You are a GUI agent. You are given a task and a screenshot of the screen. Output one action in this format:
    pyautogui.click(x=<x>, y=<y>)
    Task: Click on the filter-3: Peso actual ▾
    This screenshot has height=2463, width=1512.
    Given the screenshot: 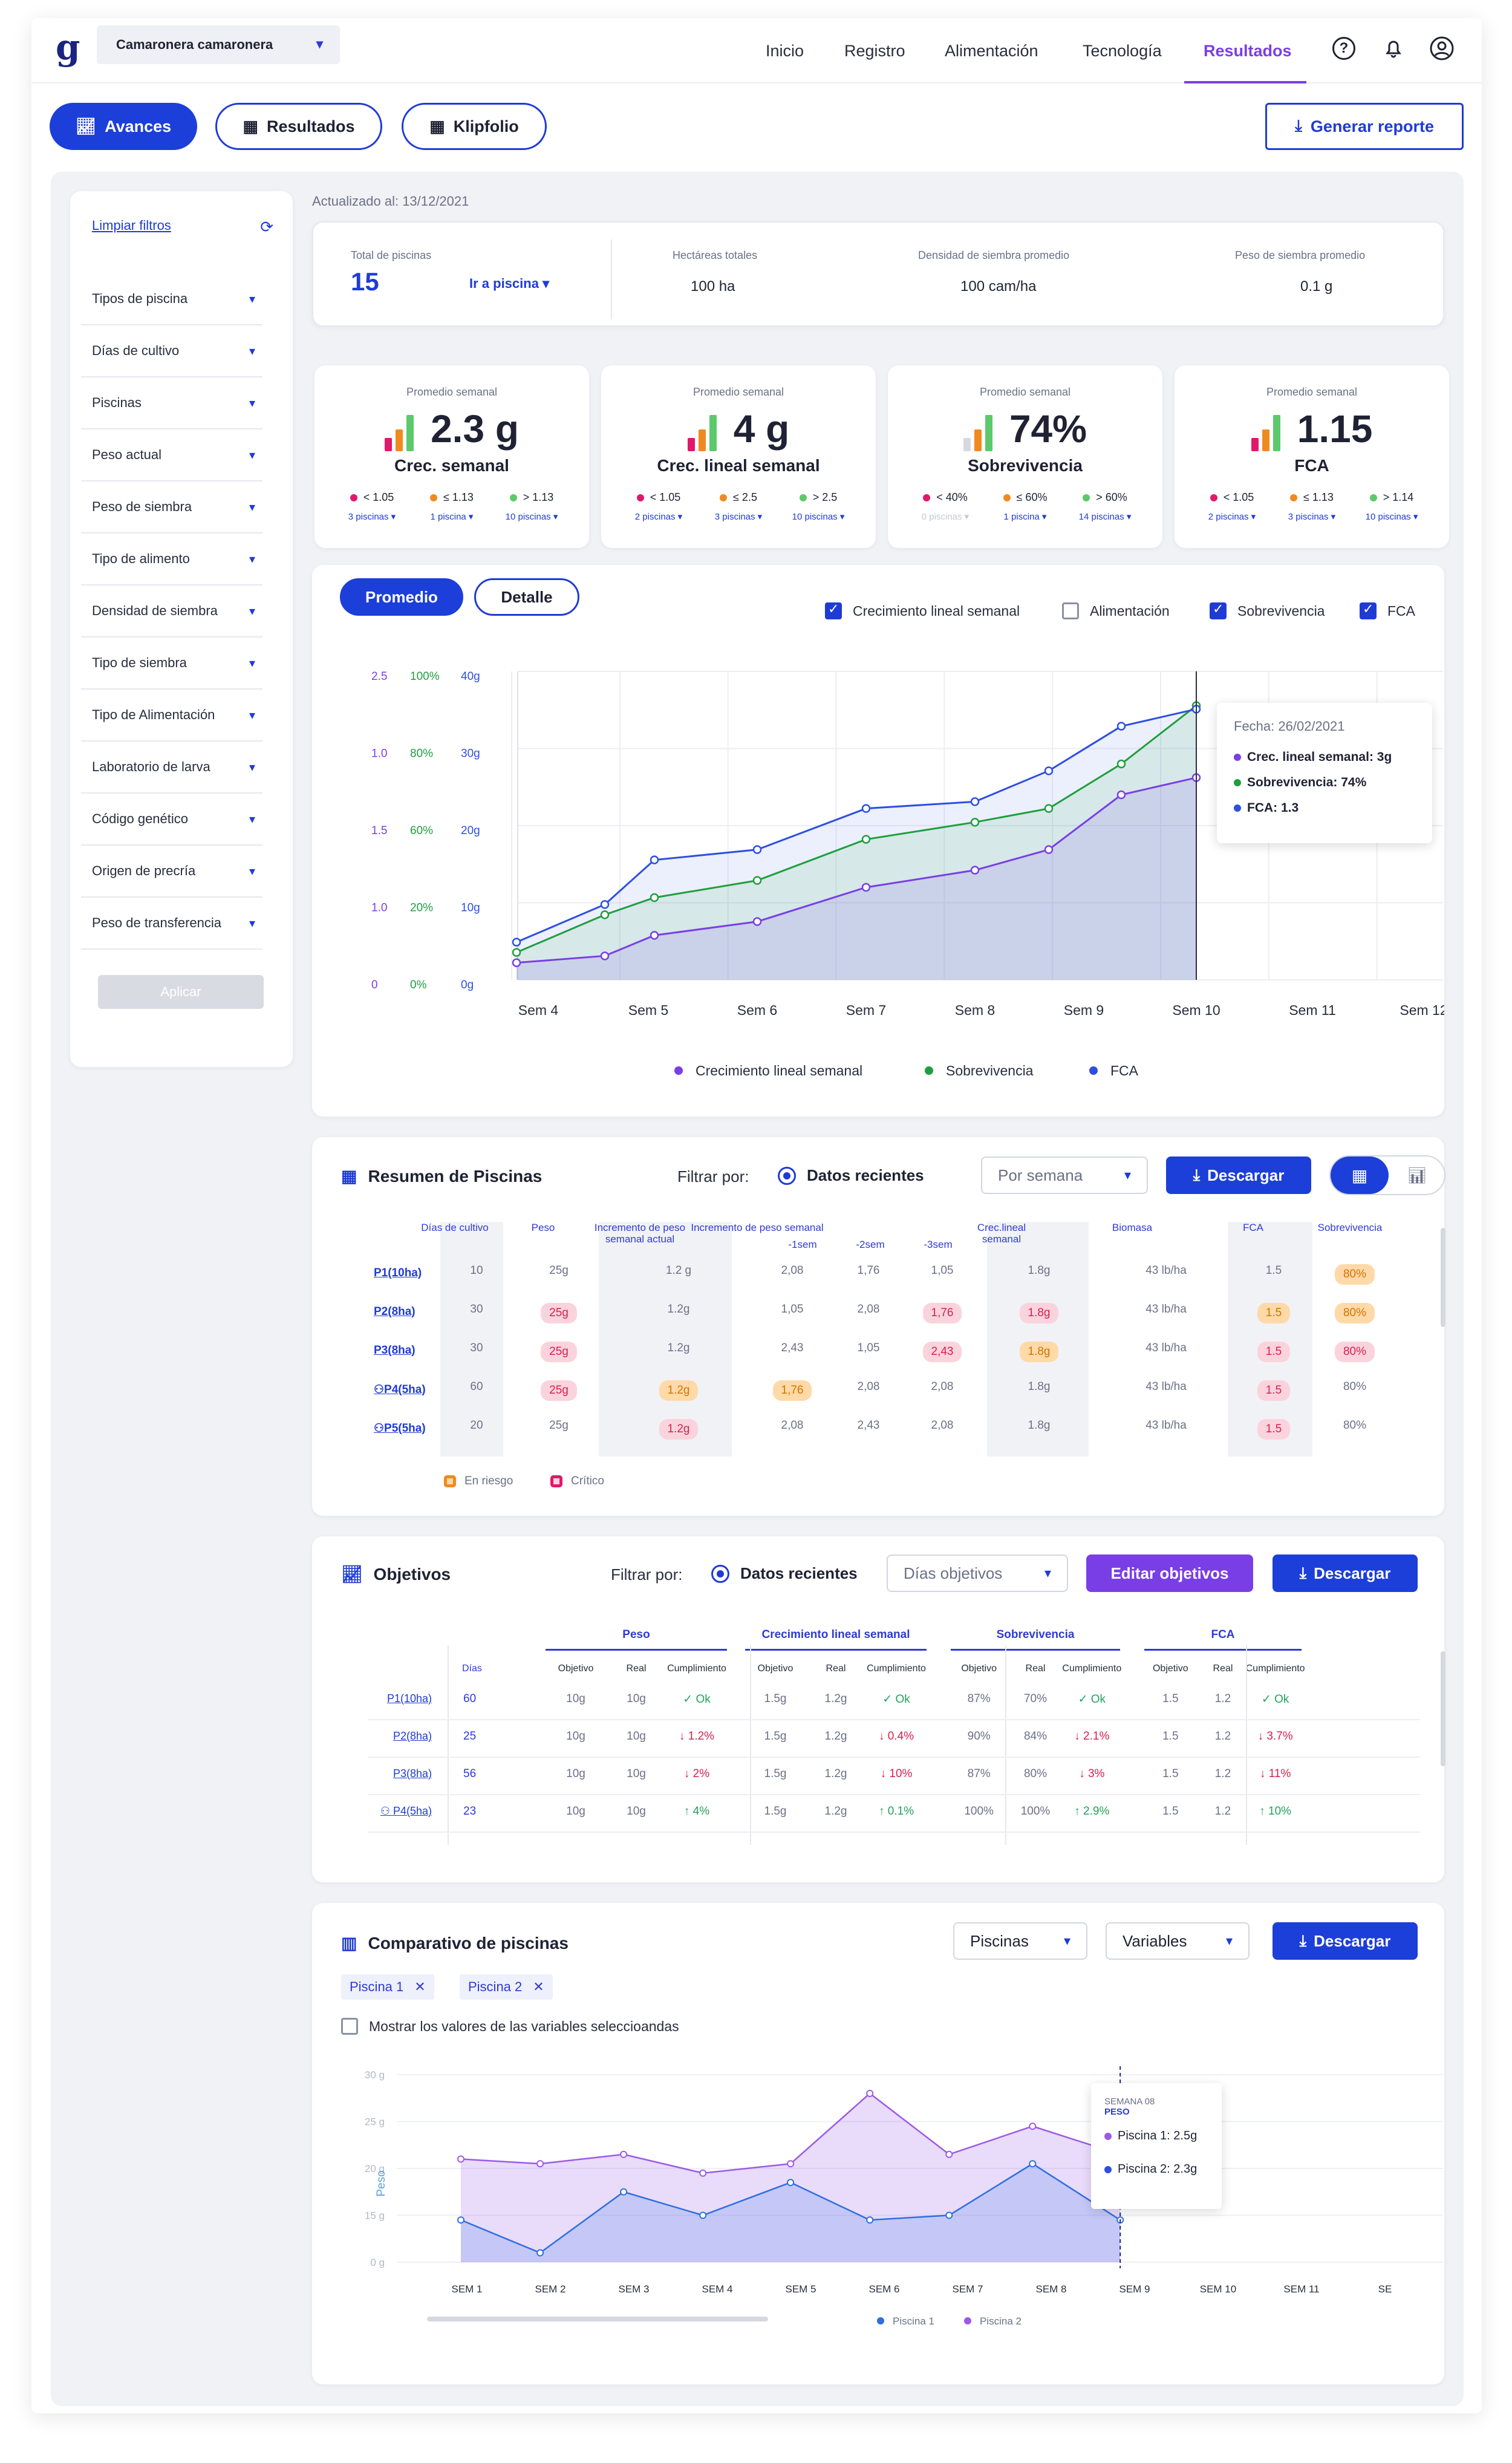 What is the action you would take?
    pyautogui.click(x=172, y=455)
    